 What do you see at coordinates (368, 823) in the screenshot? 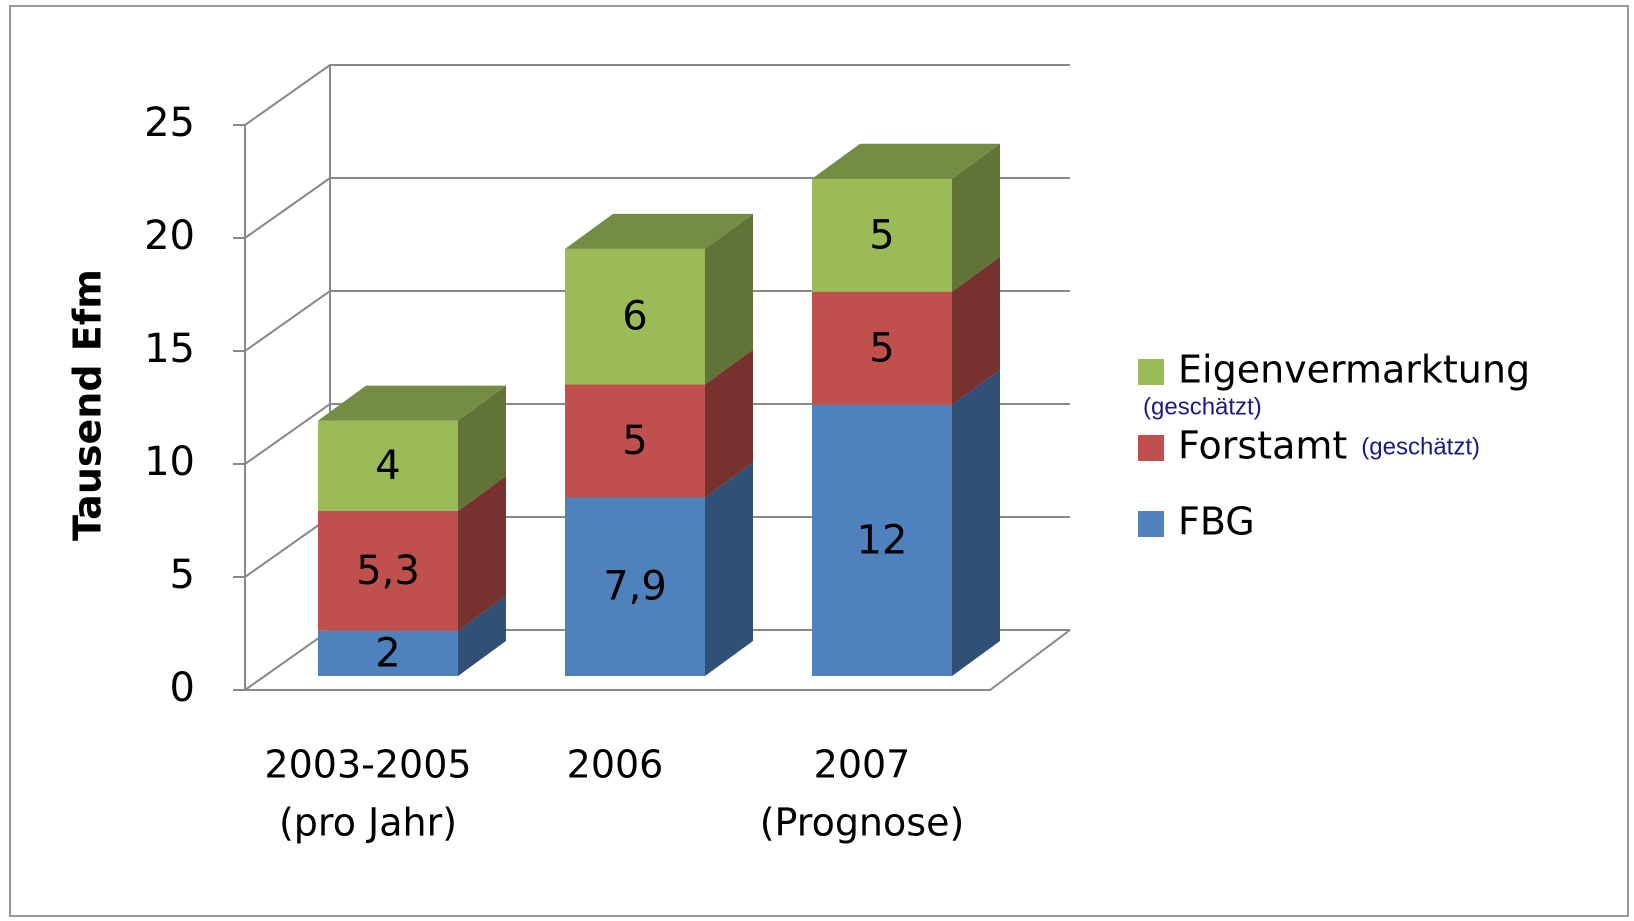
I see `x-tick-label: (pro Jahr)` at bounding box center [368, 823].